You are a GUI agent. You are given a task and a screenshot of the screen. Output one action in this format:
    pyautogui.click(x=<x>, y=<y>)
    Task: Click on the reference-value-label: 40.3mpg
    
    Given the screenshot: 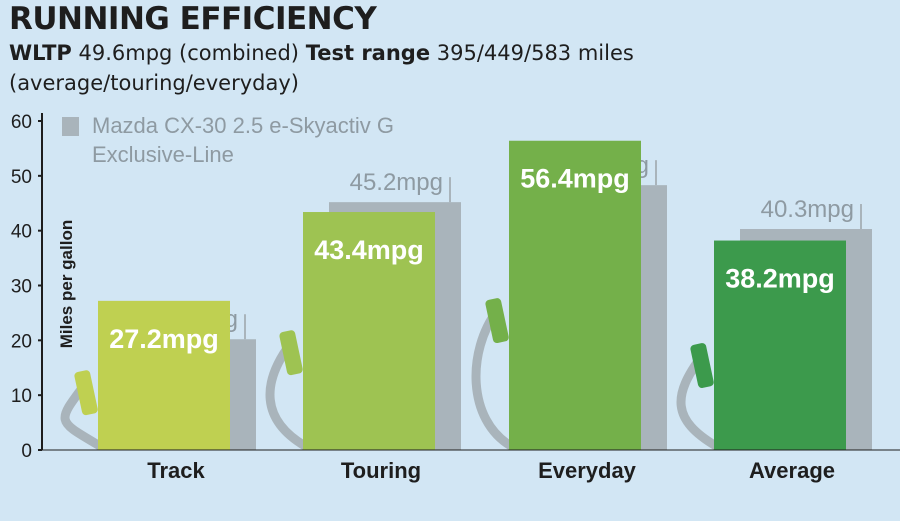 What is the action you would take?
    pyautogui.click(x=807, y=209)
    